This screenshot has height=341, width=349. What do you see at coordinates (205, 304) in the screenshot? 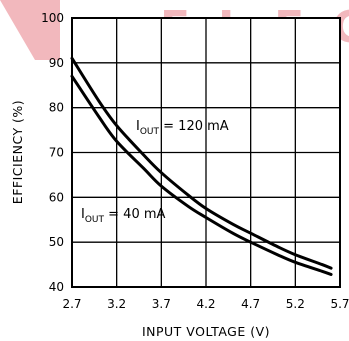
I see `x-tick-label-3: 4.2` at bounding box center [205, 304].